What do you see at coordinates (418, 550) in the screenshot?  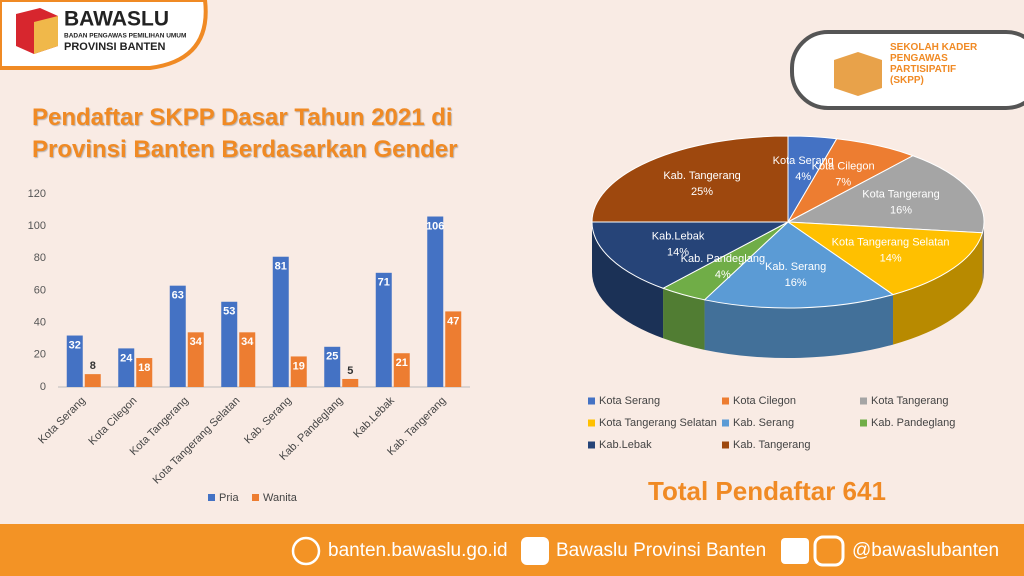 I see `footer-website: banten.bawaslu.go.id` at bounding box center [418, 550].